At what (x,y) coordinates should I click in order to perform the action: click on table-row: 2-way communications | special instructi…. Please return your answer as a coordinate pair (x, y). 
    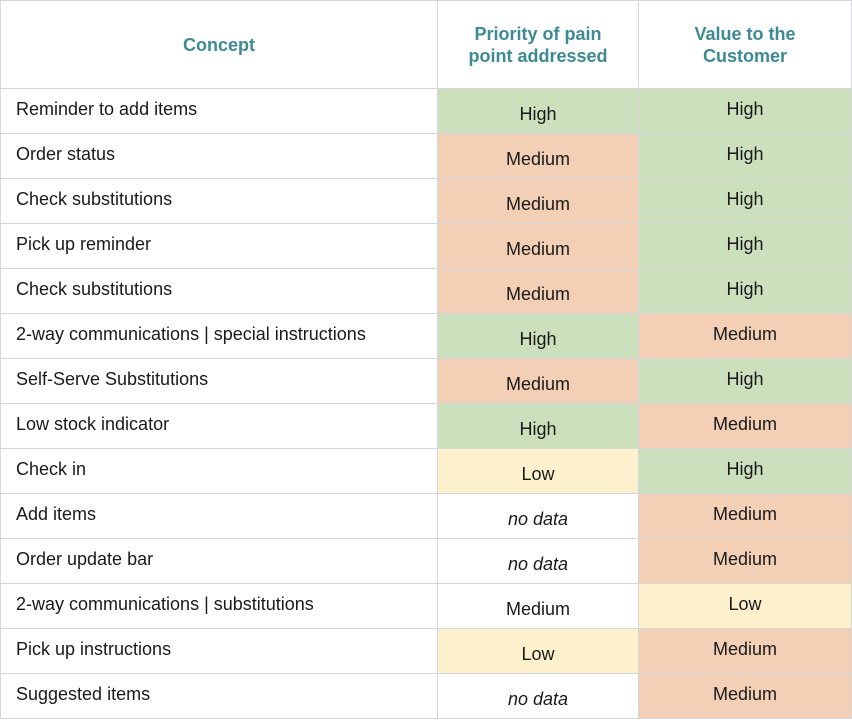
    Looking at the image, I should click on (426, 336).